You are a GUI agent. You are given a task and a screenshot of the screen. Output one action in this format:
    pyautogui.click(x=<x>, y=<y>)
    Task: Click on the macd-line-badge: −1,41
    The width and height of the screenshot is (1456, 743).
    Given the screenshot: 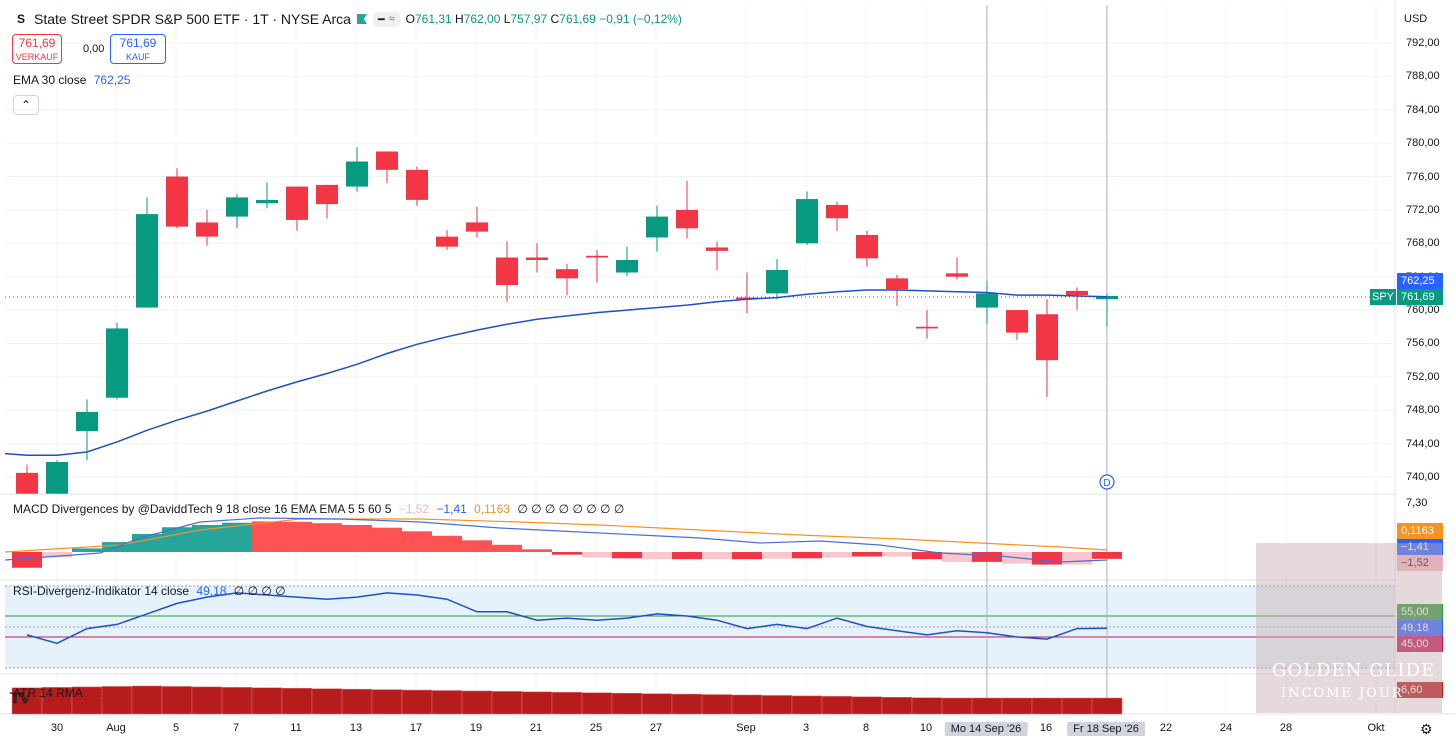 What is the action you would take?
    pyautogui.click(x=1420, y=547)
    